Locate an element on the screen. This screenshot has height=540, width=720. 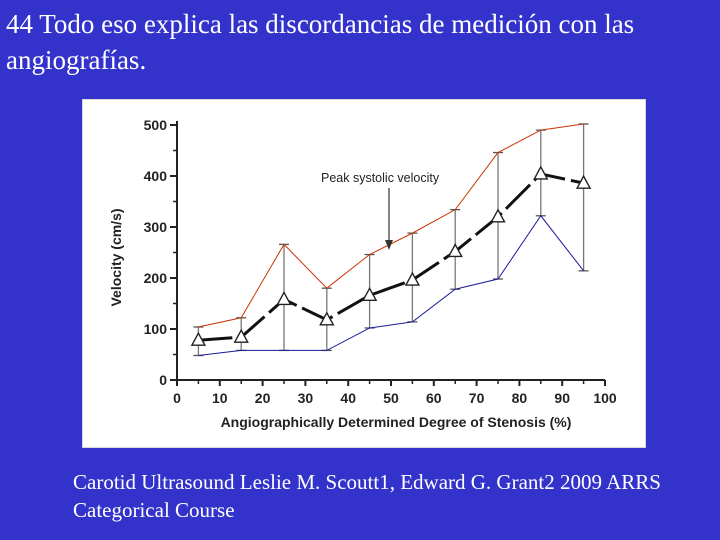
x-tick-label: 100 is located at coordinates (605, 398).